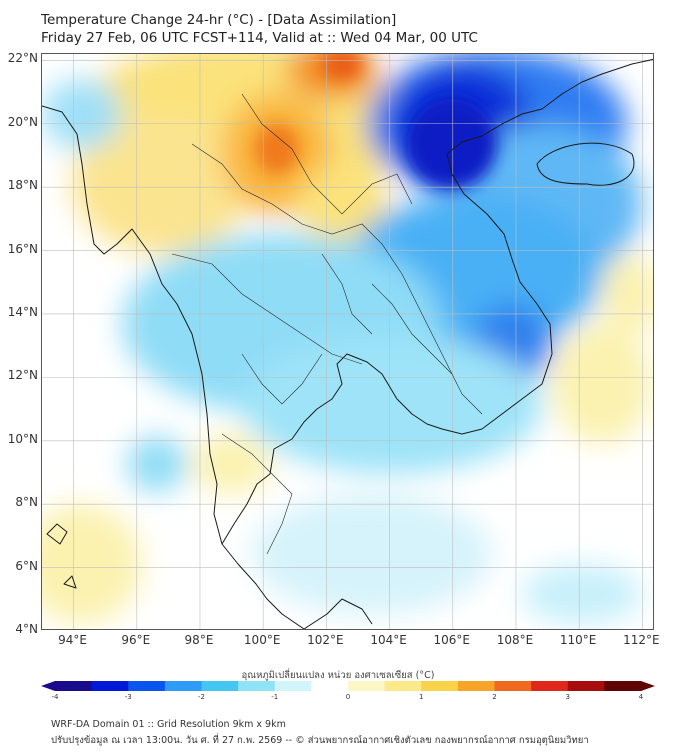 The image size is (676, 756). I want to click on lat-tick-label: 8°N, so click(26, 502).